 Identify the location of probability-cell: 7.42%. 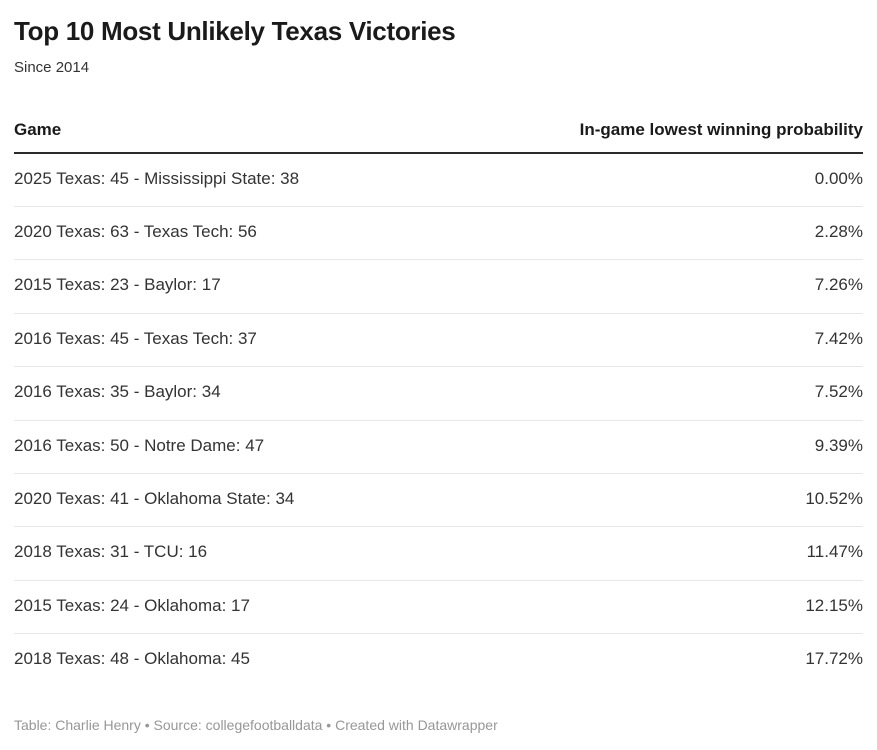
(651, 340).